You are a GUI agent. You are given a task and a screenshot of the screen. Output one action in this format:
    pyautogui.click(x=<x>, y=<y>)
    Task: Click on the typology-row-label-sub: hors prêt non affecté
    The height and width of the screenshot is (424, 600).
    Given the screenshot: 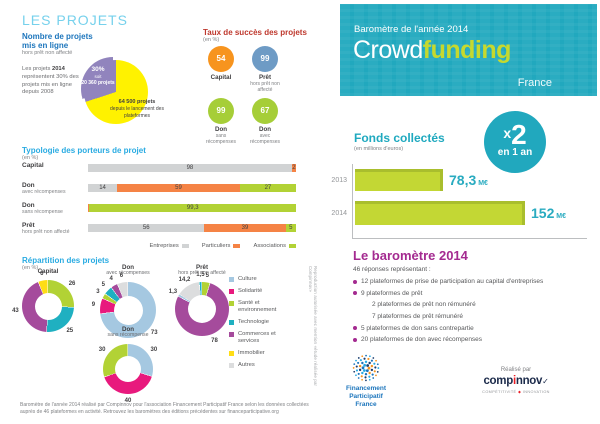 What is the action you would take?
    pyautogui.click(x=46, y=232)
    